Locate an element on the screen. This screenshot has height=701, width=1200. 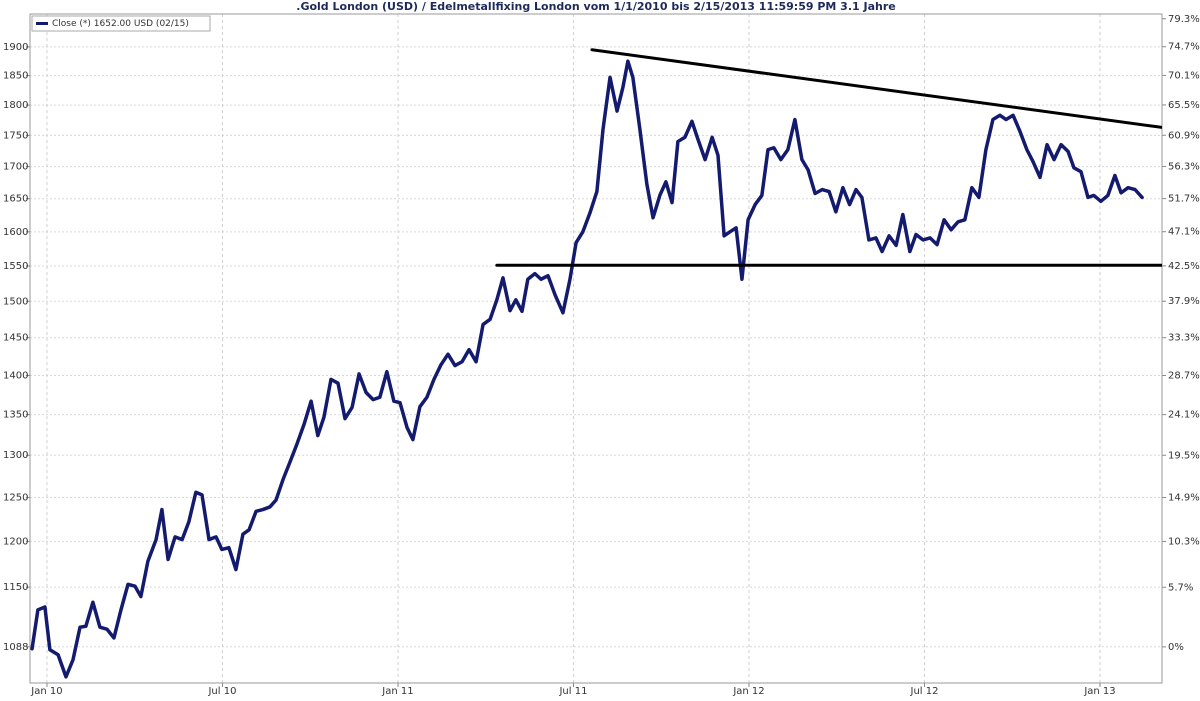
y2-tick-label: 0% is located at coordinates (1176, 647).